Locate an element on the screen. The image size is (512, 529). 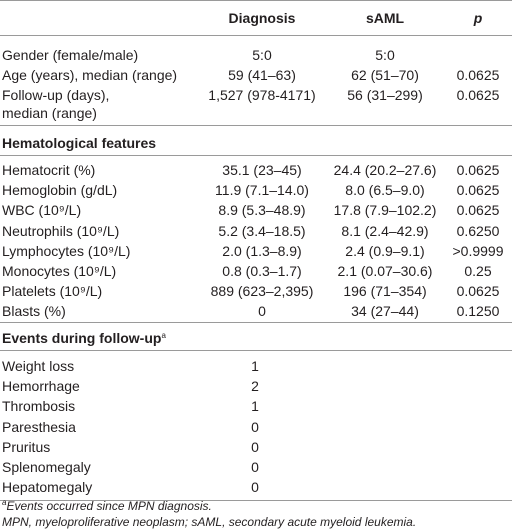
row-label: Paresthesia is located at coordinates (39, 426).